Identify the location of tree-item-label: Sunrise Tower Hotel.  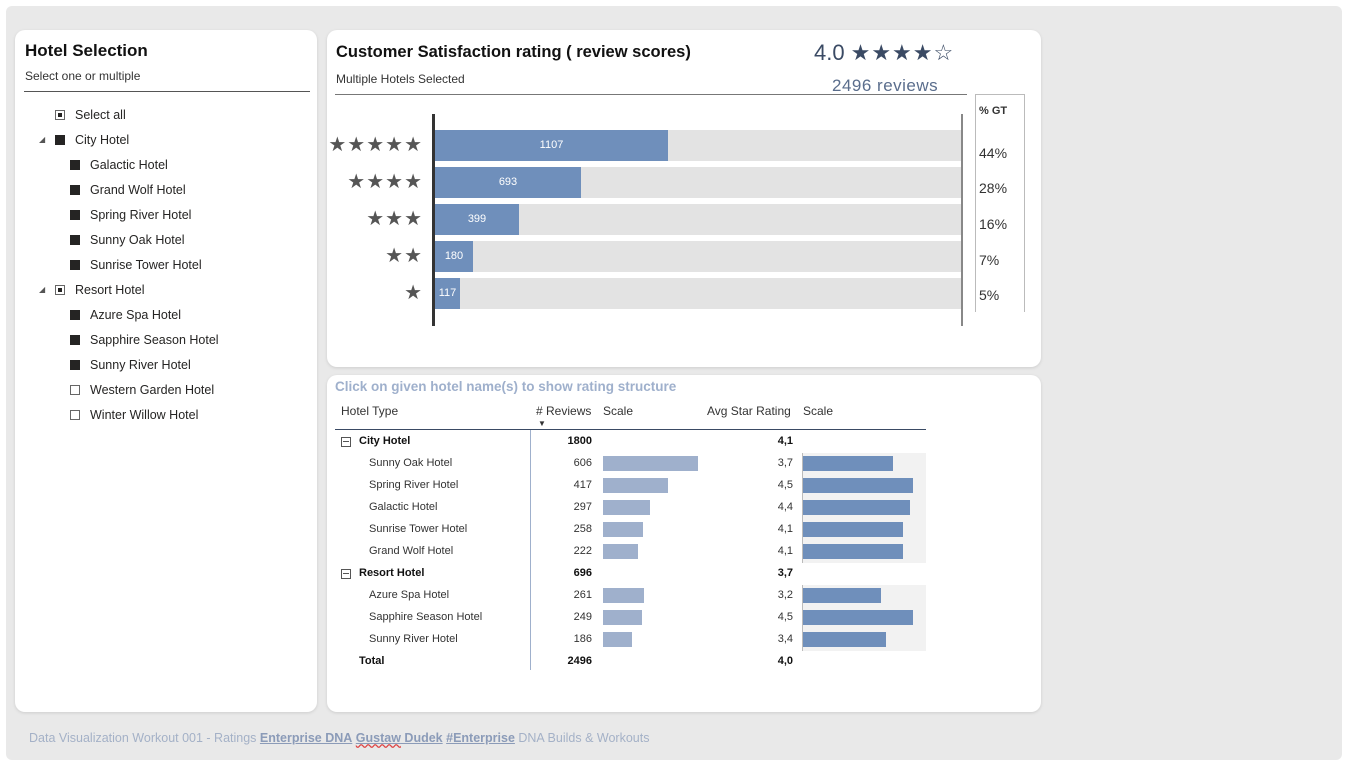
(146, 265).